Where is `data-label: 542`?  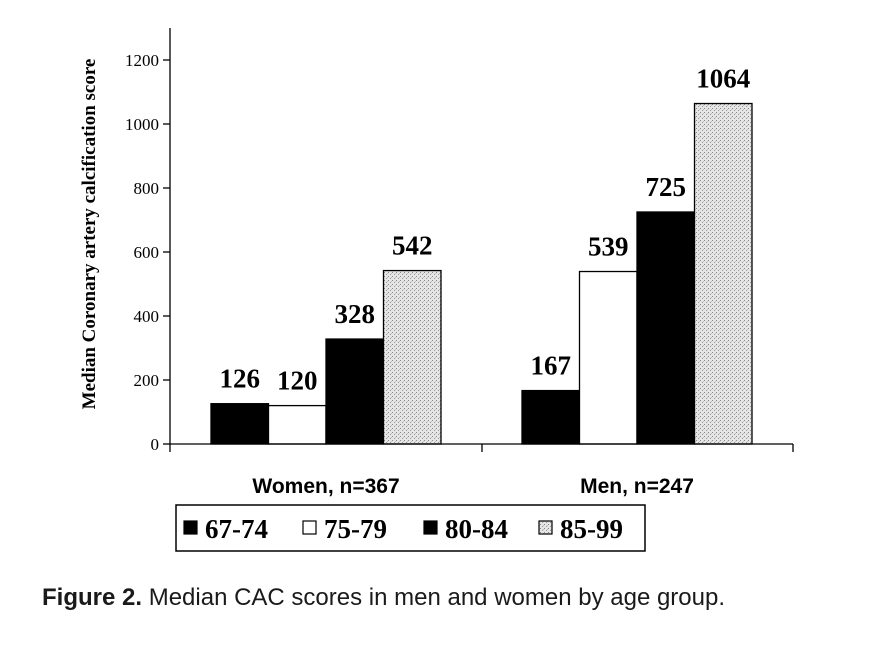
data-label: 542 is located at coordinates (412, 246).